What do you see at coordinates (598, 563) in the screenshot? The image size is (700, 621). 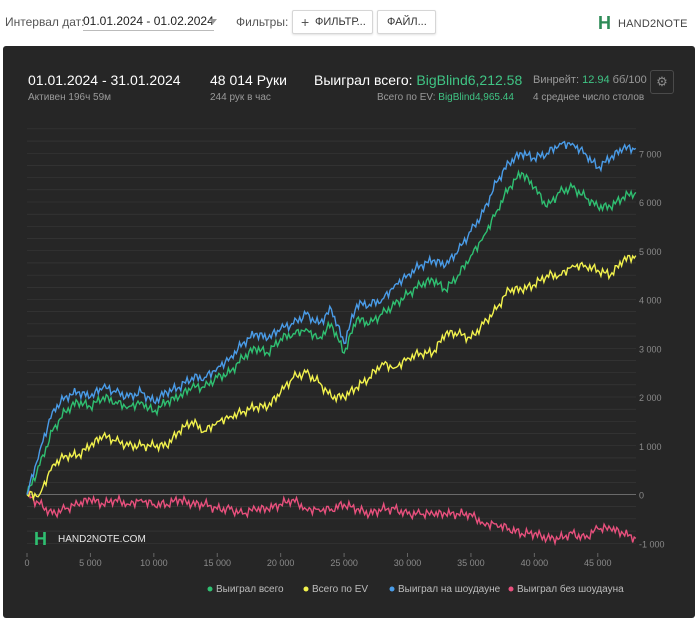 I see `x-tick-label: 45 000` at bounding box center [598, 563].